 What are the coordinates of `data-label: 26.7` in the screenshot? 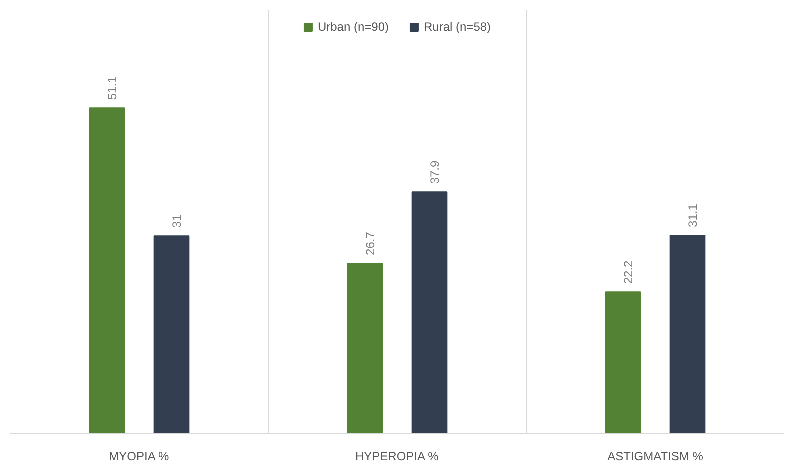 It's located at (371, 244).